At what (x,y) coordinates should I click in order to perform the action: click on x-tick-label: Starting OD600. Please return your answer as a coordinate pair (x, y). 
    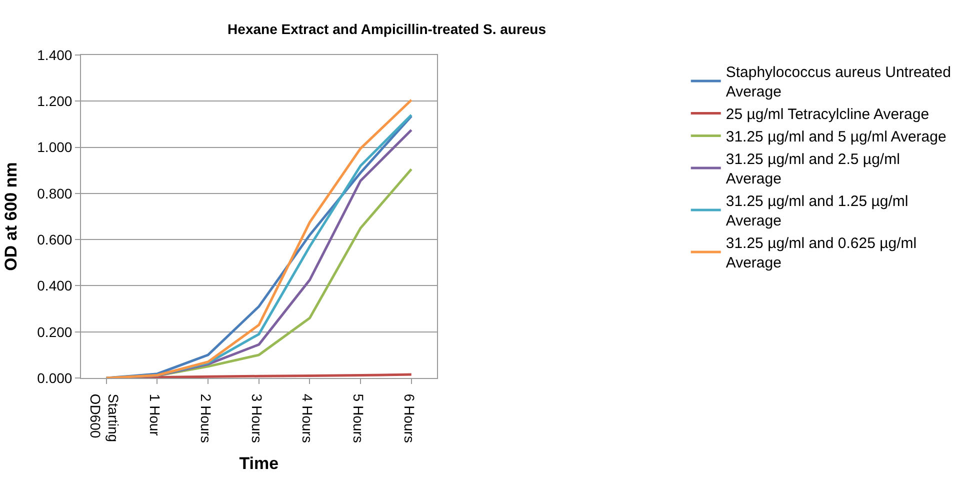
    Looking at the image, I should click on (104, 418).